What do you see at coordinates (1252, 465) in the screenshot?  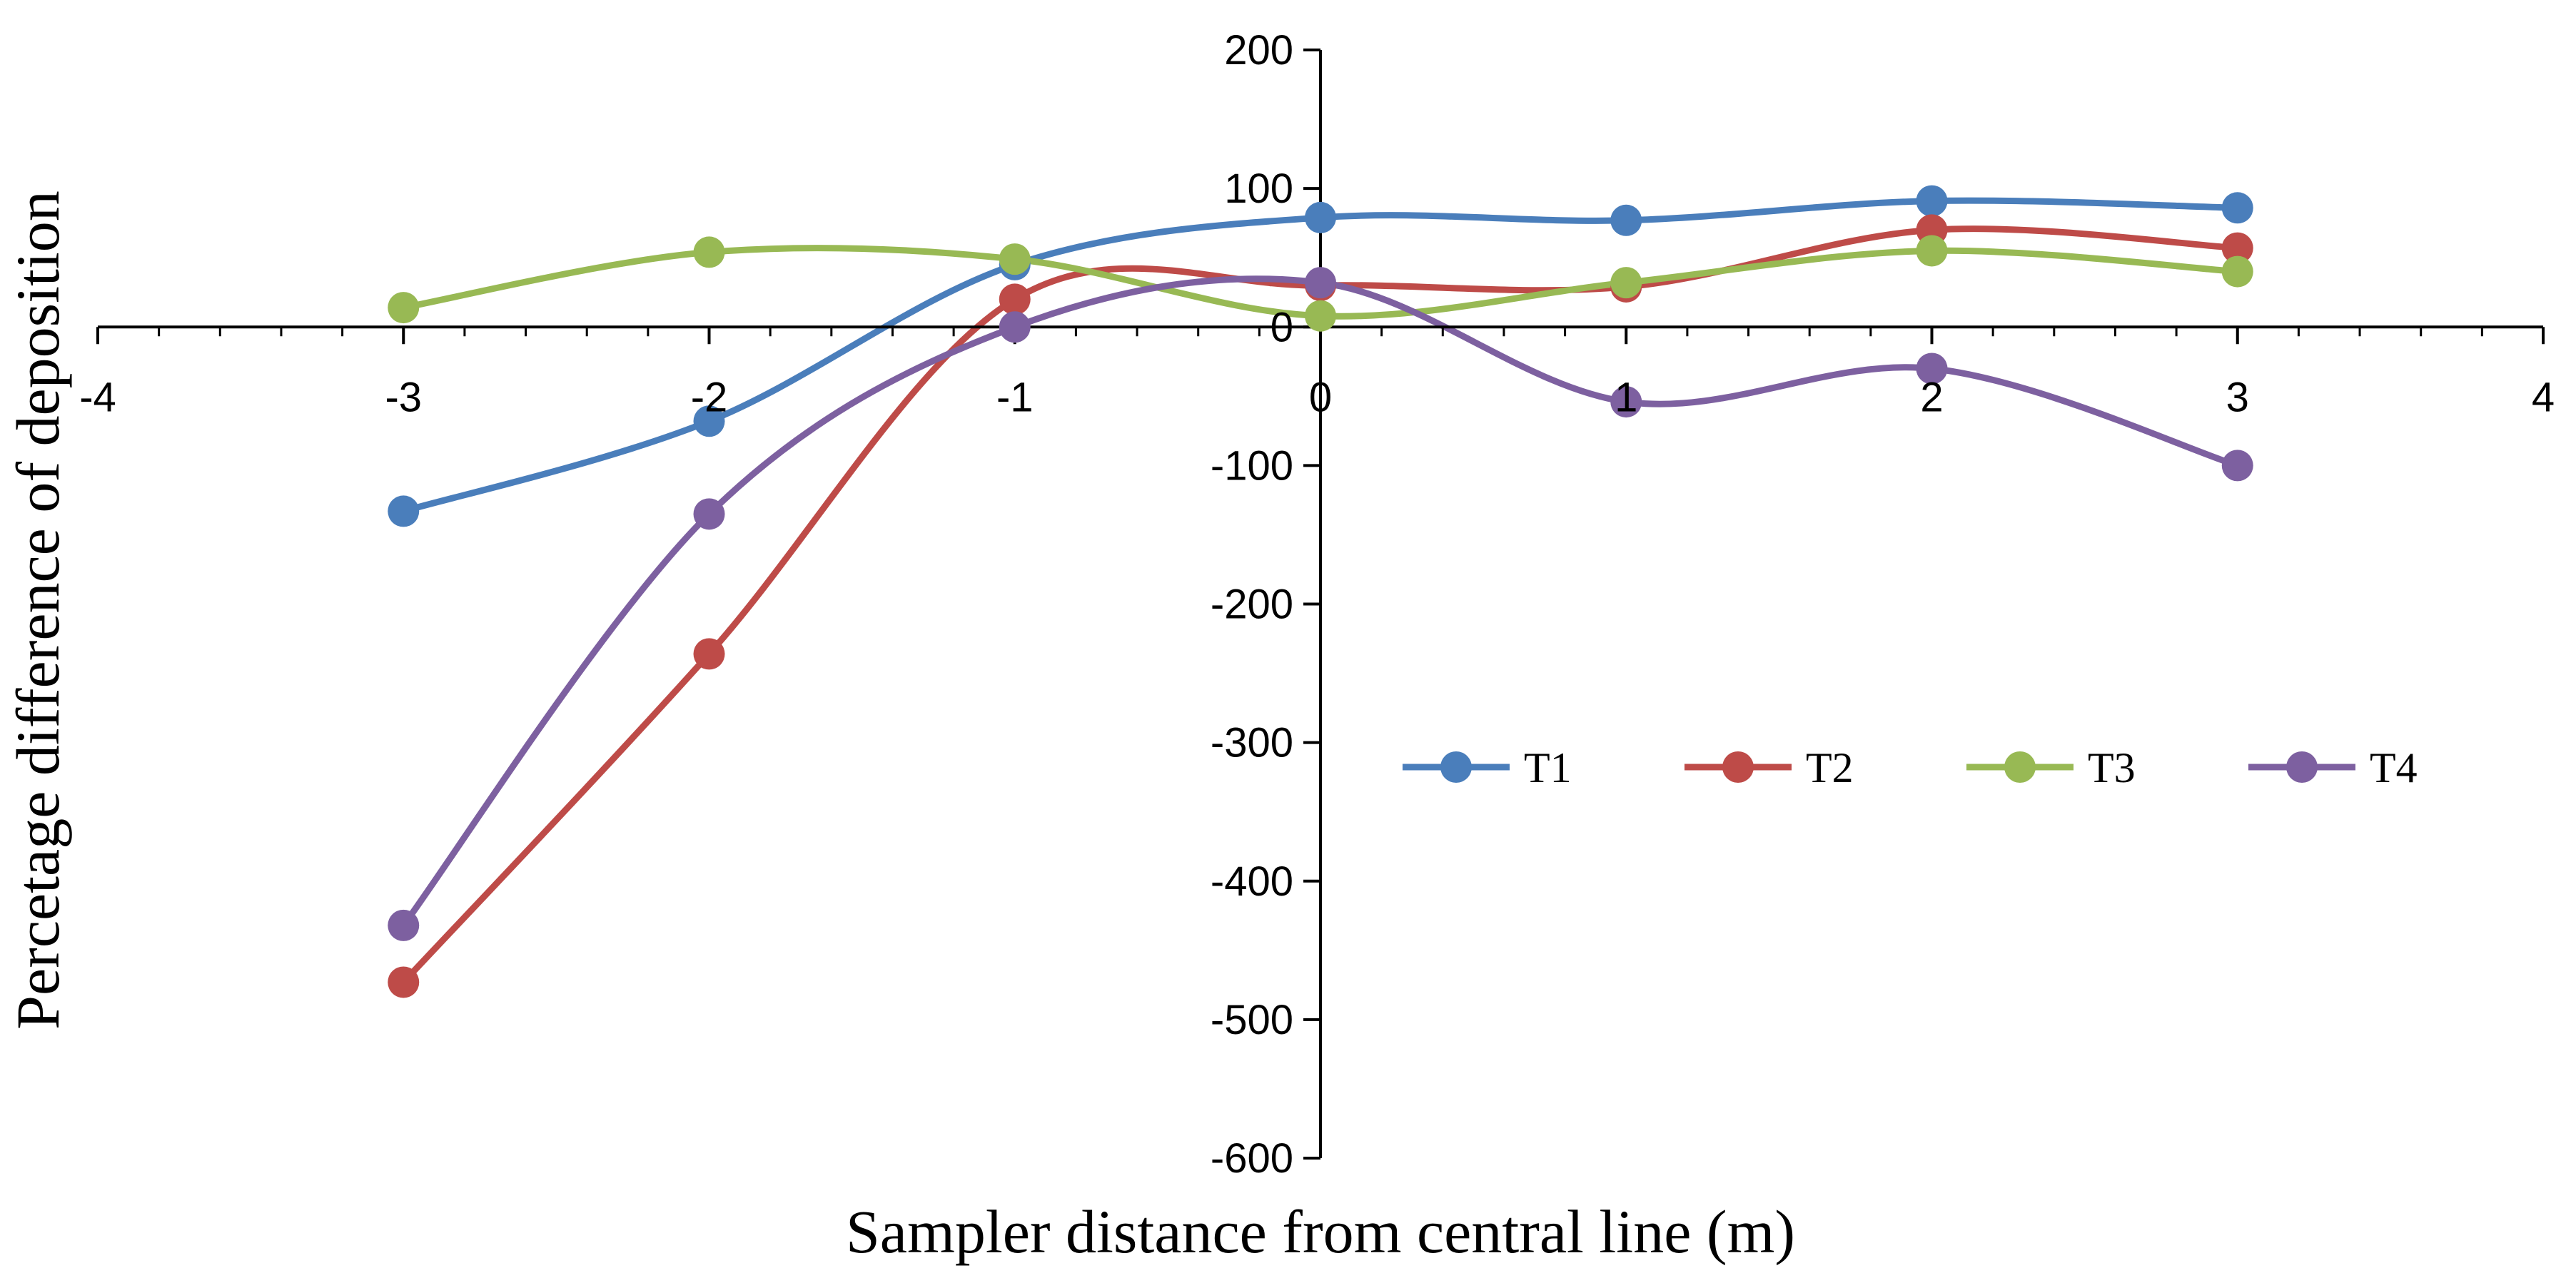 I see `y-tick-label: -100` at bounding box center [1252, 465].